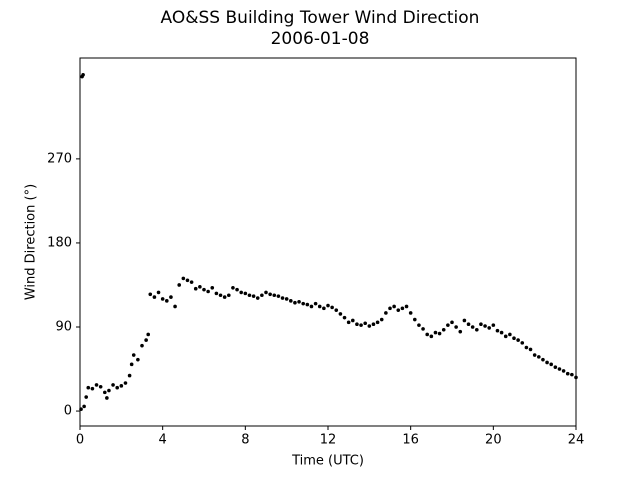 The width and height of the screenshot is (640, 480). What do you see at coordinates (493, 440) in the screenshot?
I see `x-tick-label: 20` at bounding box center [493, 440].